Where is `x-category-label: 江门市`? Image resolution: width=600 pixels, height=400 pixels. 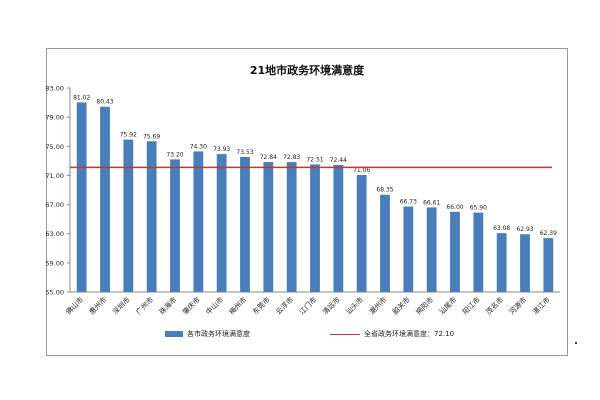 x-category-label: 江门市 is located at coordinates (307, 305).